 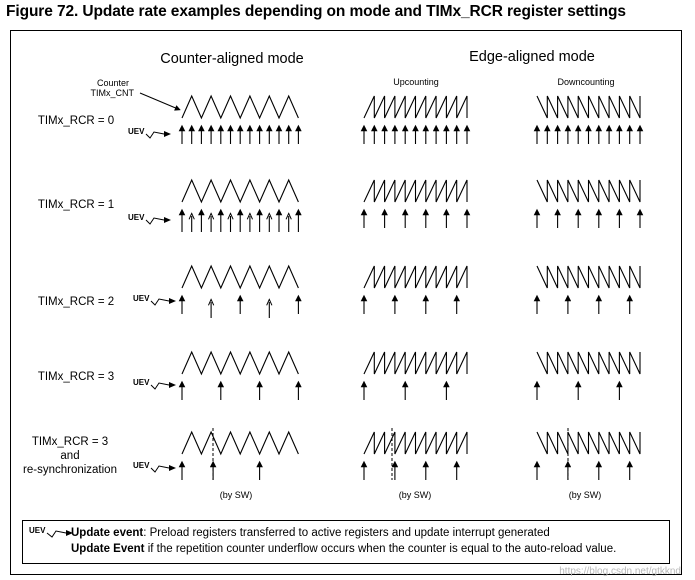 I want to click on row-uev-0: UEV, so click(x=149, y=133).